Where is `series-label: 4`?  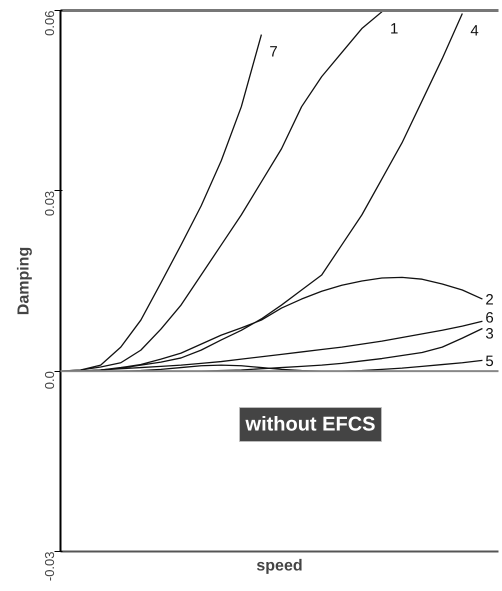
series-label: 4 is located at coordinates (474, 31).